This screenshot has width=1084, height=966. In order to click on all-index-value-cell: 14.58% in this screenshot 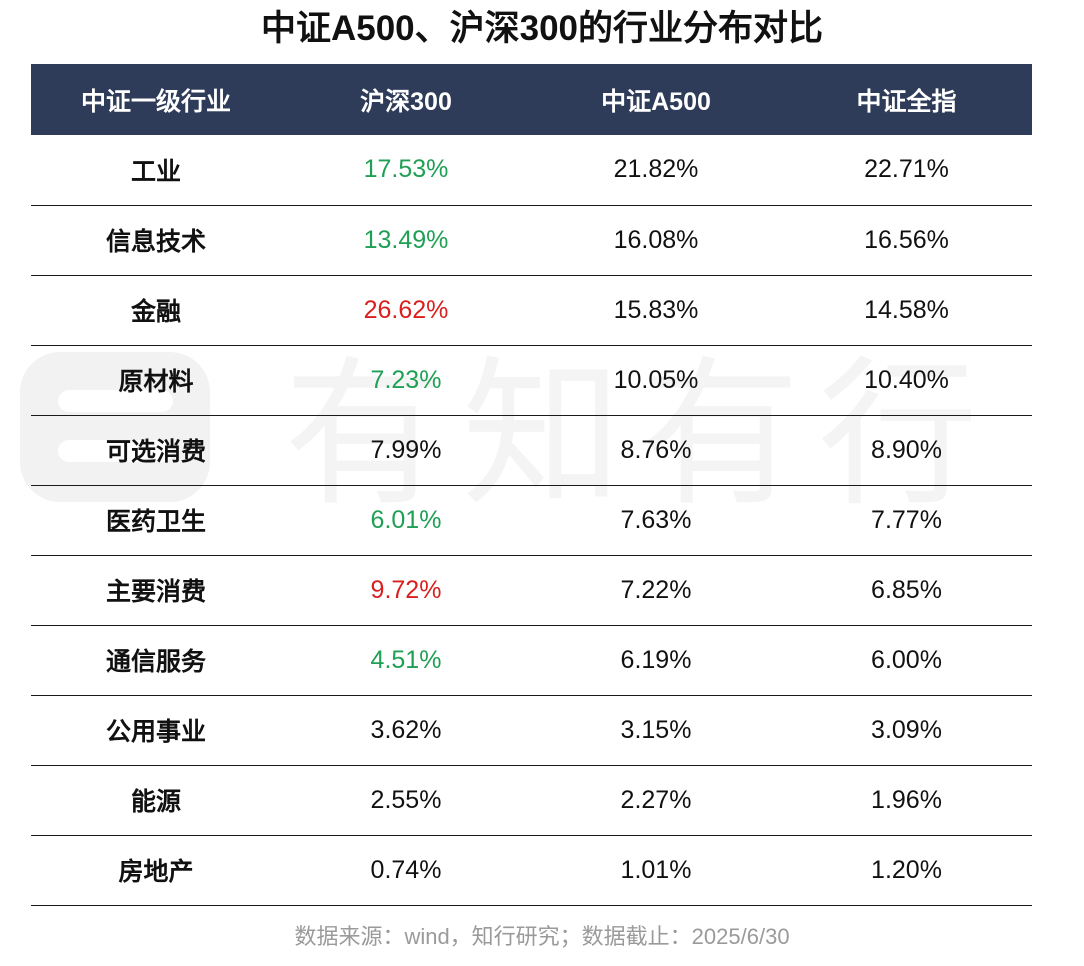, I will do `click(906, 310)`.